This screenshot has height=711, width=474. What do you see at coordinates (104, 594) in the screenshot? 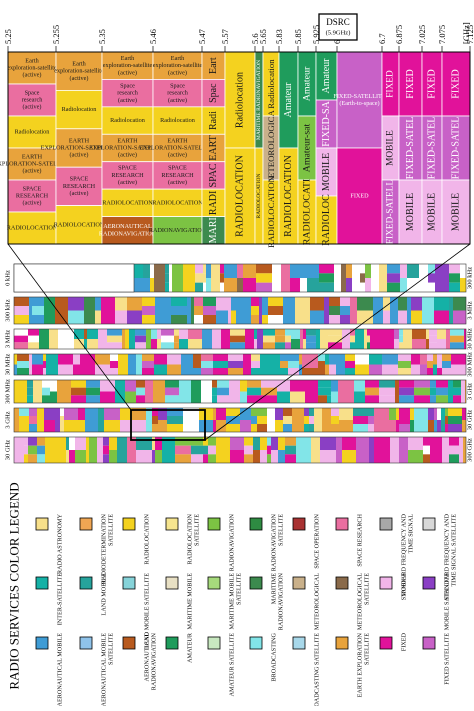
I see `legend-label: LAND MOBILE` at bounding box center [104, 594].